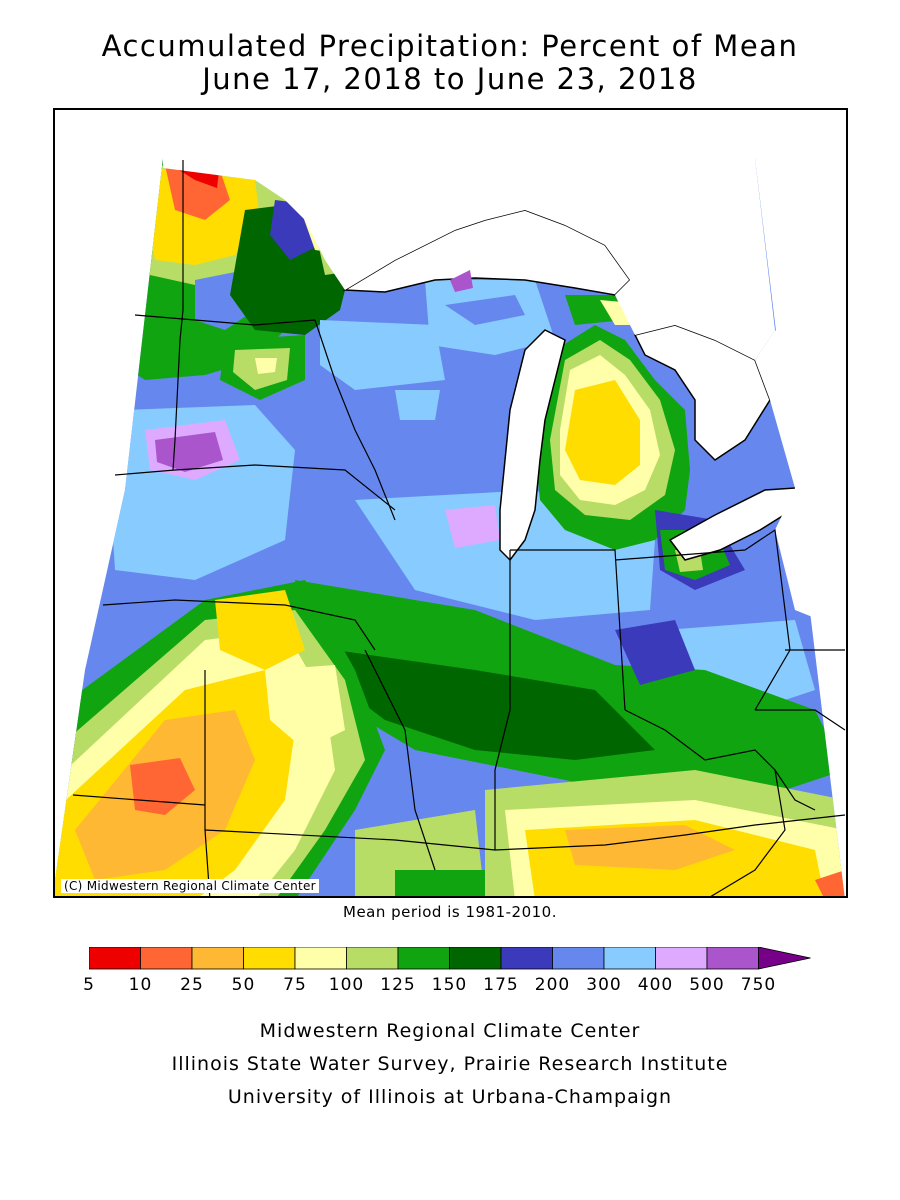 The image size is (900, 1200). What do you see at coordinates (295, 985) in the screenshot?
I see `legend-tick-label: 75` at bounding box center [295, 985].